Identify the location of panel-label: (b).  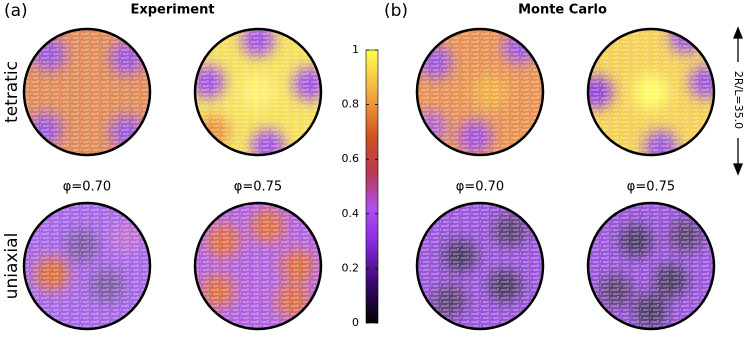
(396, 11).